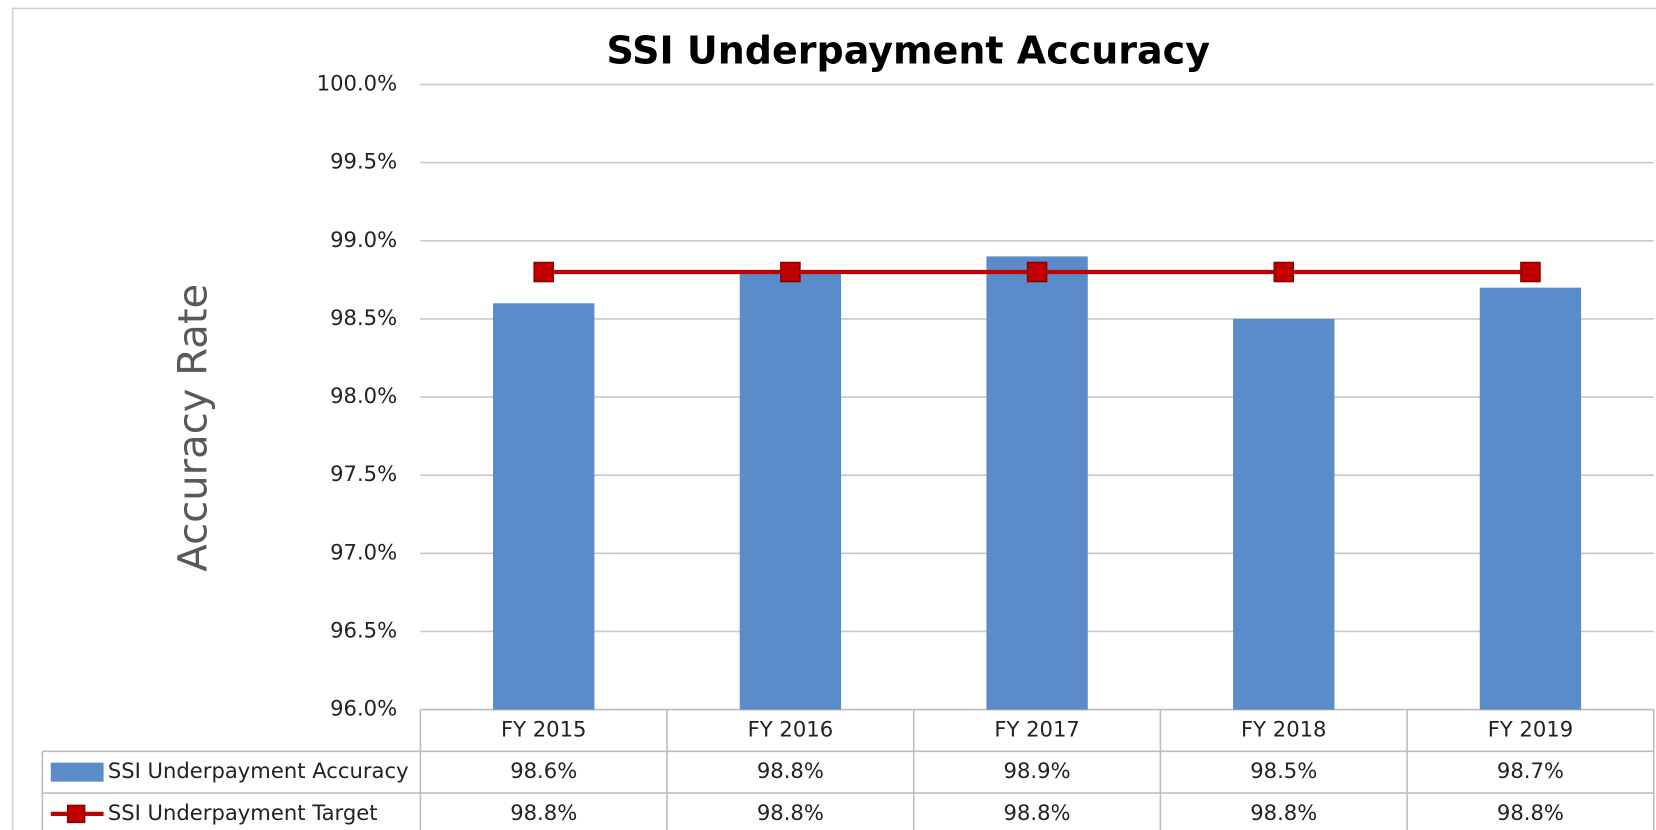  Describe the element at coordinates (1530, 770) in the screenshot. I see `table-value: 98.7%` at that location.